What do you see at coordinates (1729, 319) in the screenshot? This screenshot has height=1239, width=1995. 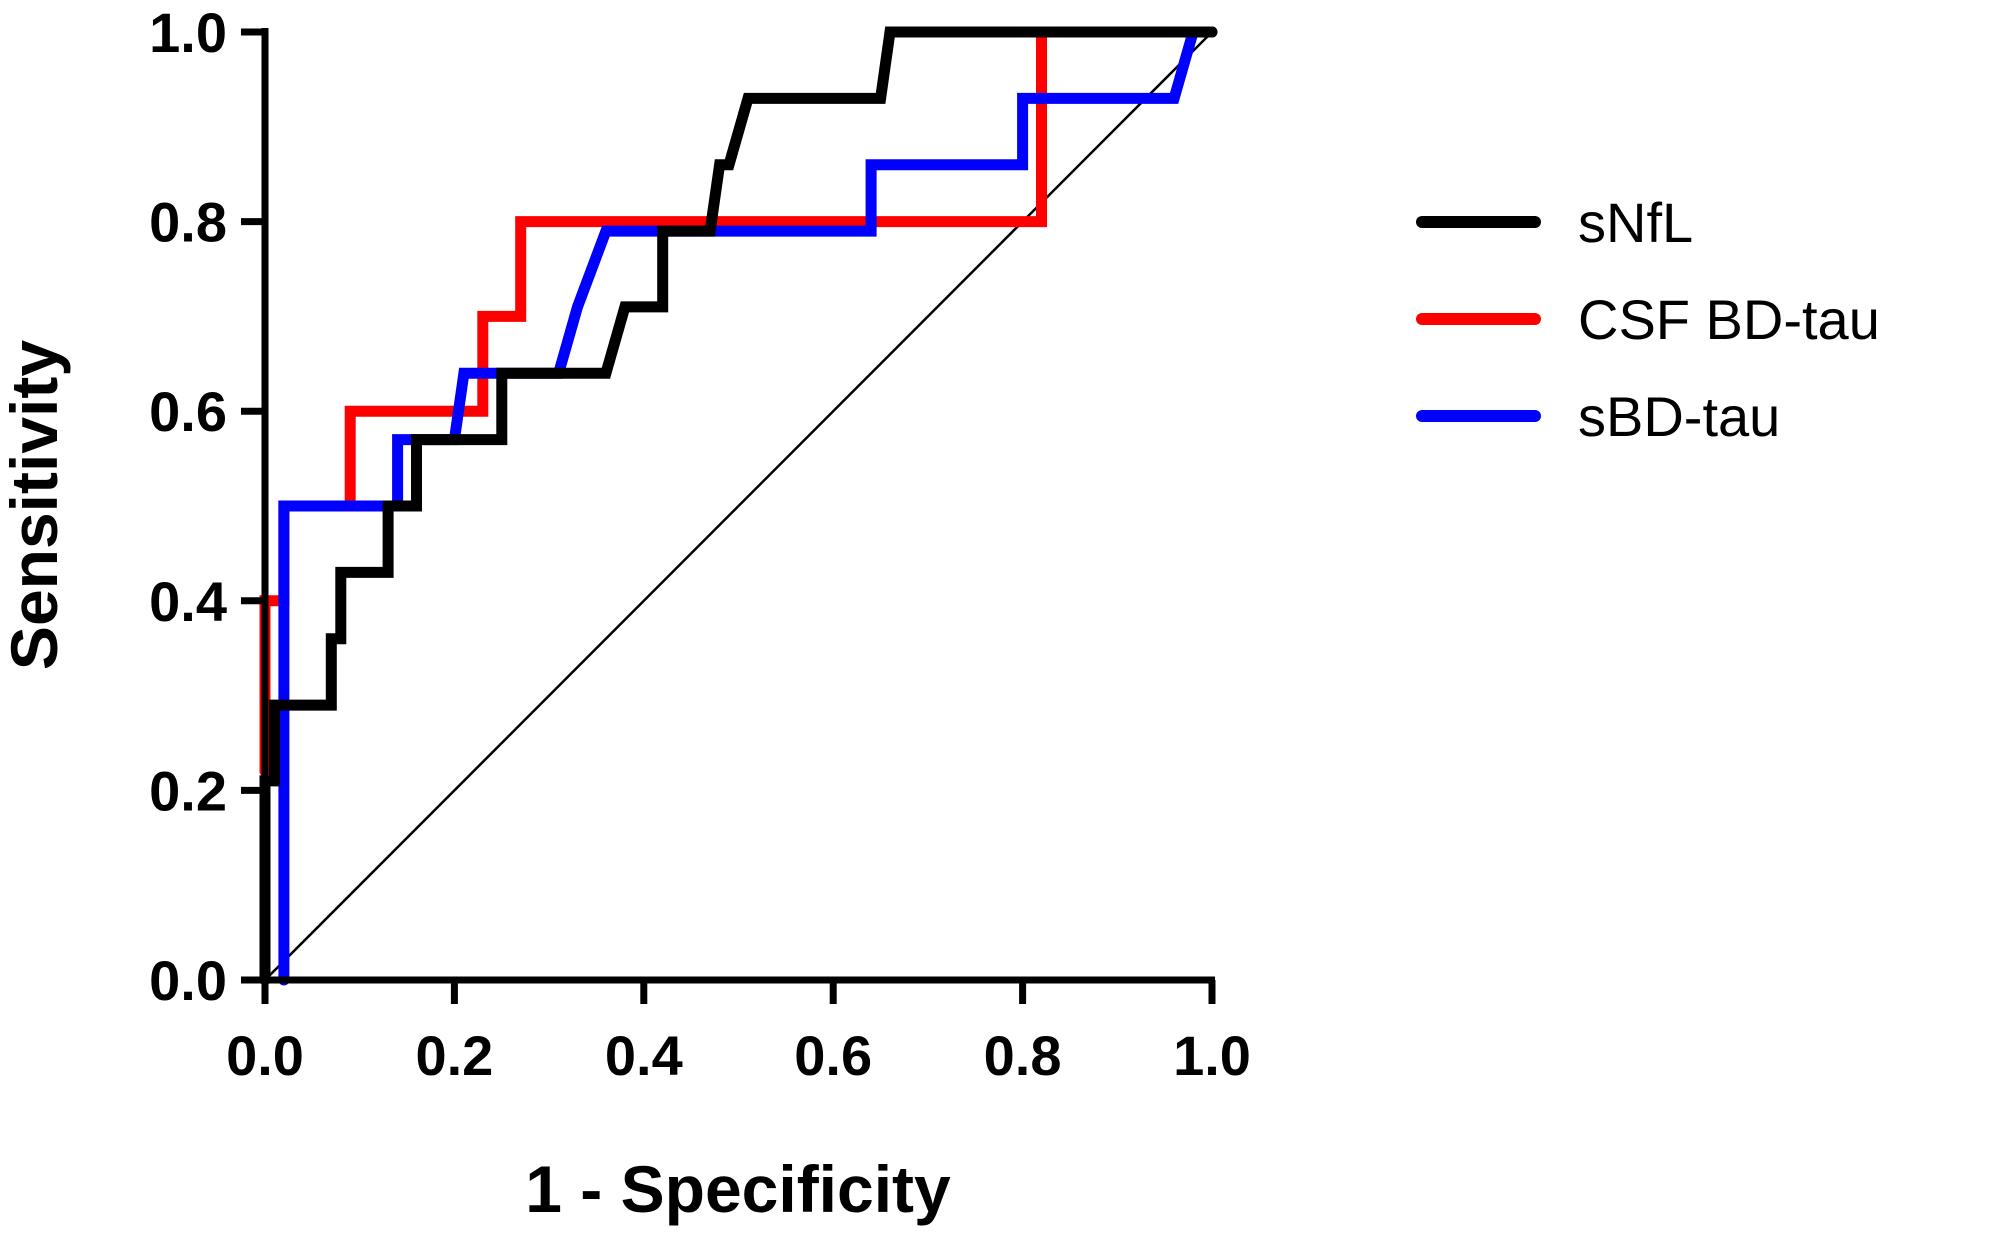 I see `legend-label-csf-bd-tau: CSF BD-tau` at bounding box center [1729, 319].